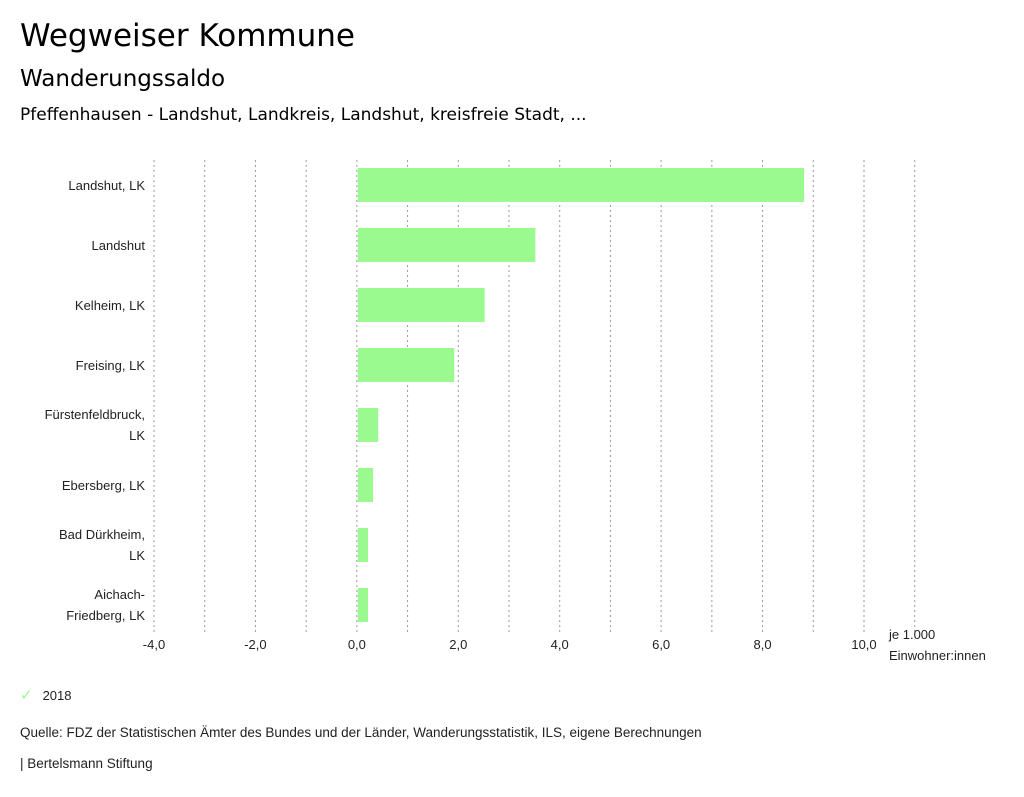 Image resolution: width=1024 pixels, height=797 pixels. Describe the element at coordinates (57, 695) in the screenshot. I see `legend-label: 2018` at that location.